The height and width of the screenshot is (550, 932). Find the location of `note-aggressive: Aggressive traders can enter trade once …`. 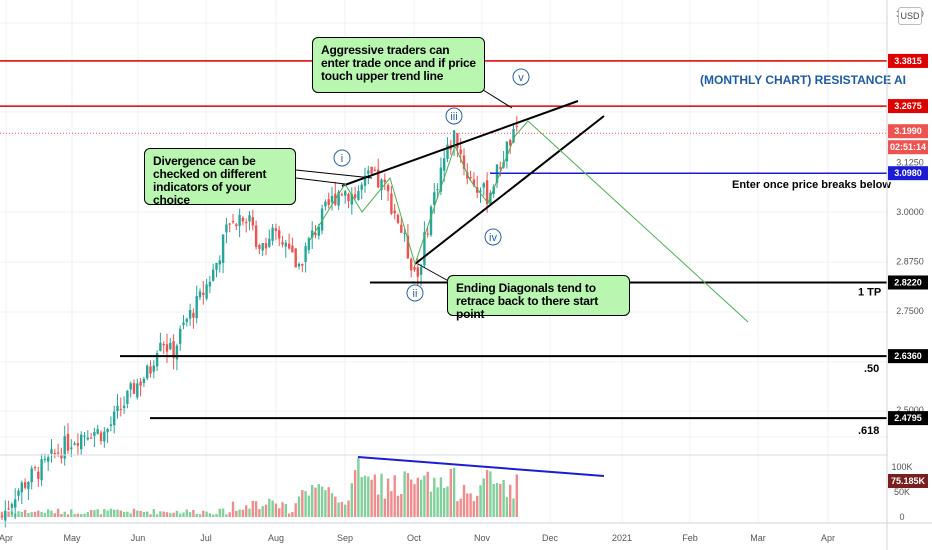

note-aggressive: Aggressive traders can enter trade once … is located at coordinates (398, 65).